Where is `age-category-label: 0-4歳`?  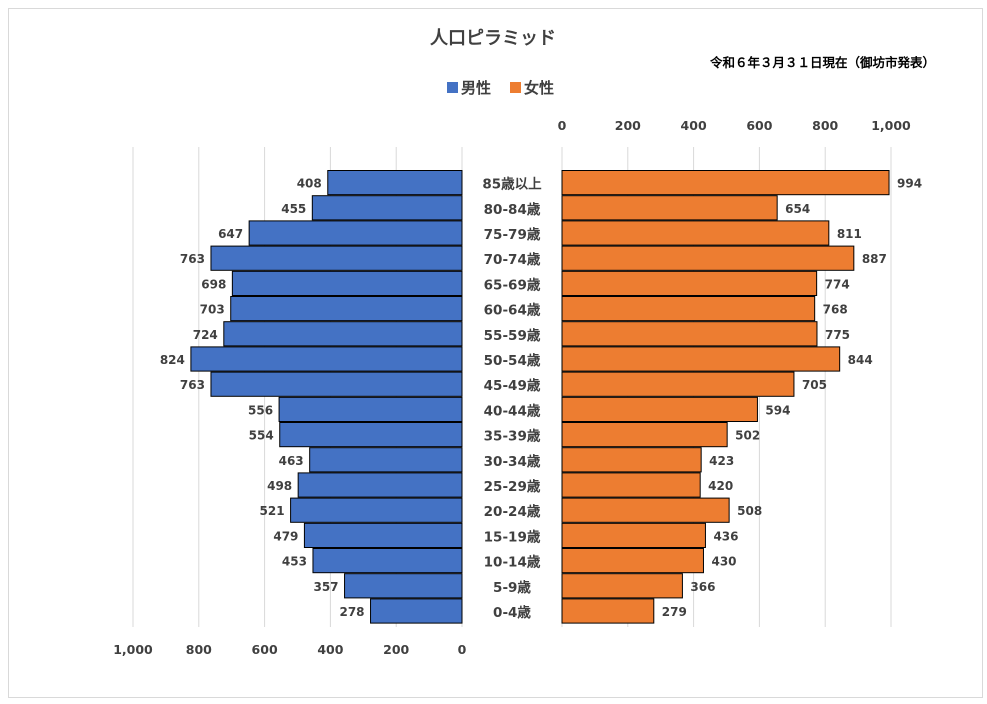
age-category-label: 0-4歳 is located at coordinates (512, 612).